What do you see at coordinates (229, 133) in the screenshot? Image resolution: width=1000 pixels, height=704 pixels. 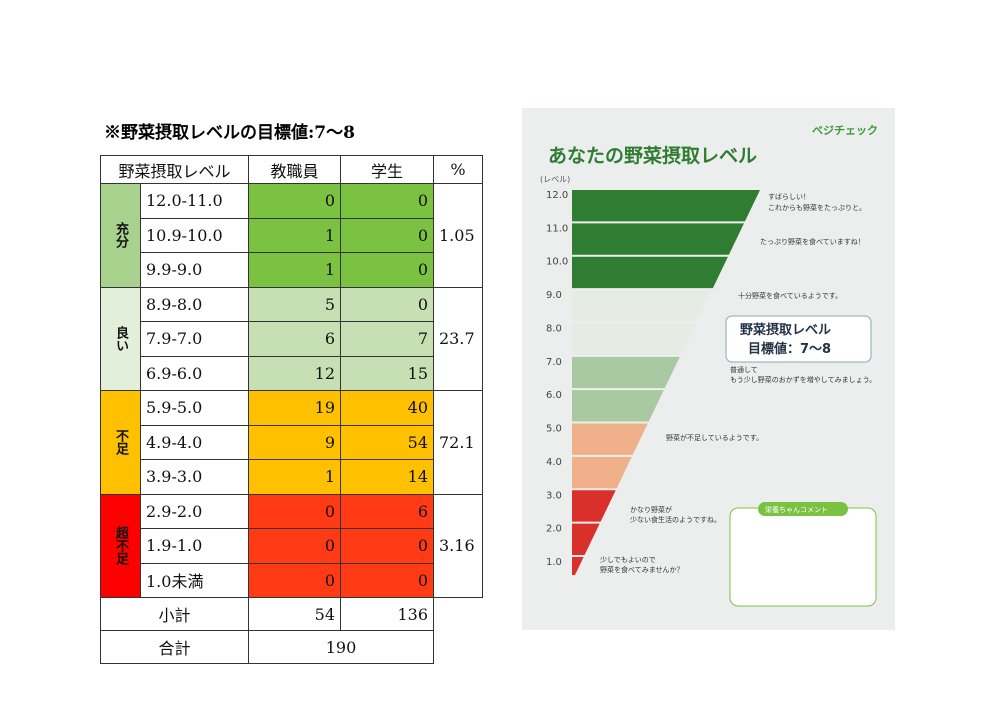 I see `doc-title: ※野菜摂取レベルの目標値:7～8` at bounding box center [229, 133].